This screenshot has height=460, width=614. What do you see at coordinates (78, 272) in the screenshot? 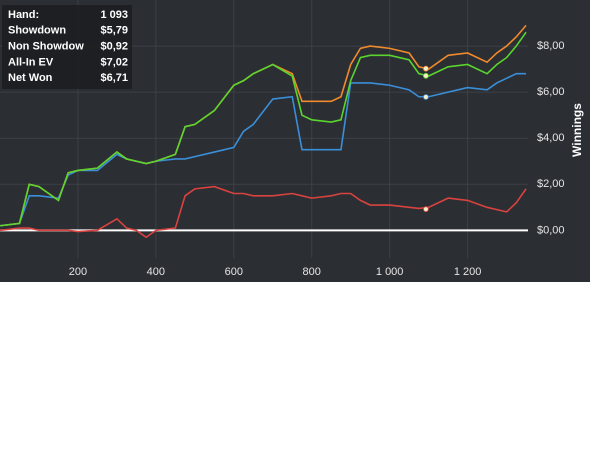
I see `x-tick-label: 200` at bounding box center [78, 272].